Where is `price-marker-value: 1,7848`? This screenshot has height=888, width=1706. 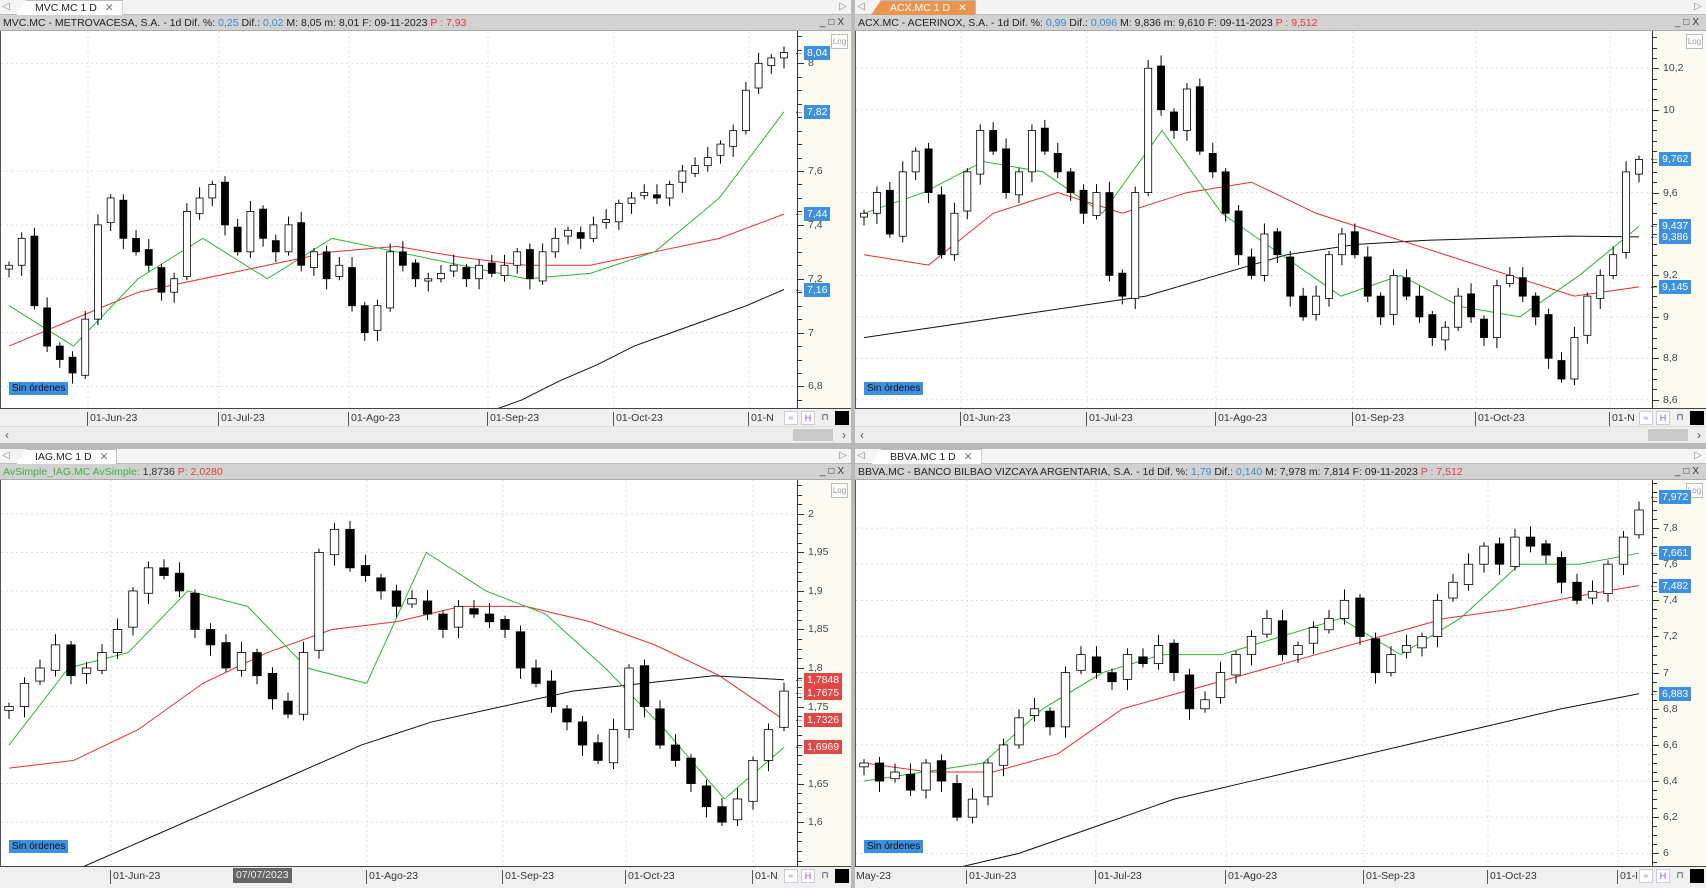 price-marker-value: 1,7848 is located at coordinates (823, 679).